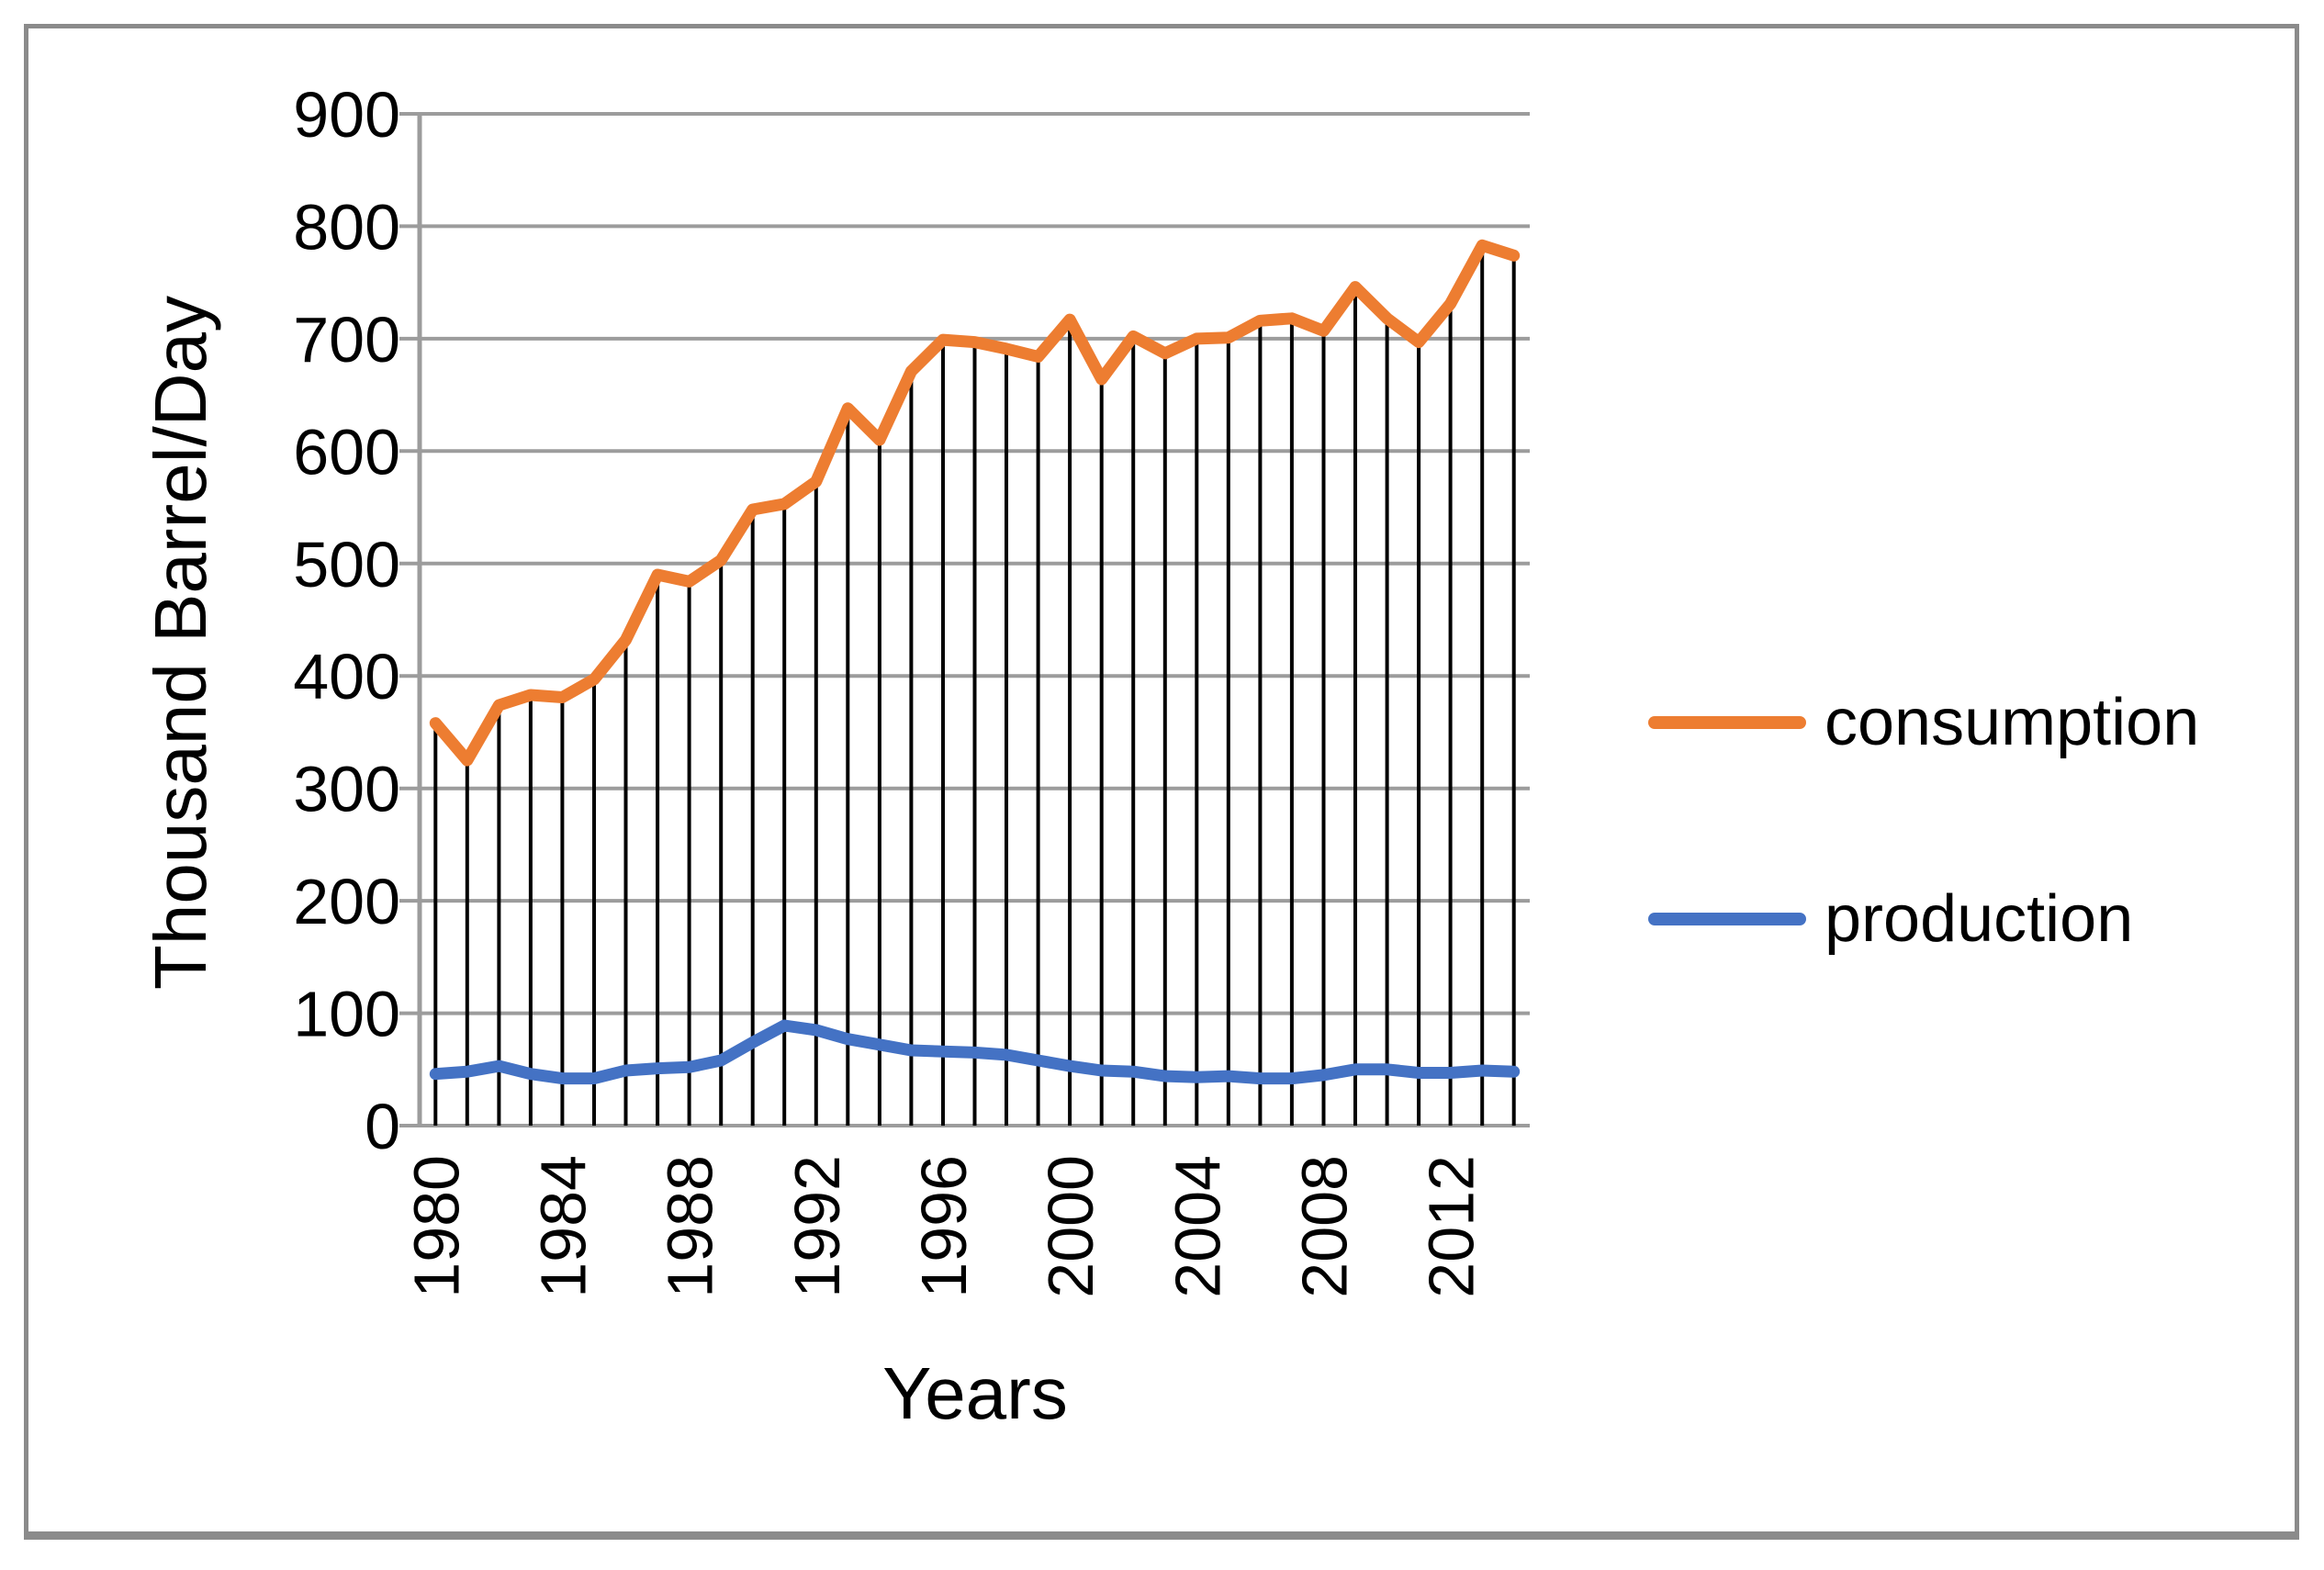 The height and width of the screenshot is (1570, 2324). What do you see at coordinates (691, 1226) in the screenshot?
I see `x-tick-label-1988: 1988` at bounding box center [691, 1226].